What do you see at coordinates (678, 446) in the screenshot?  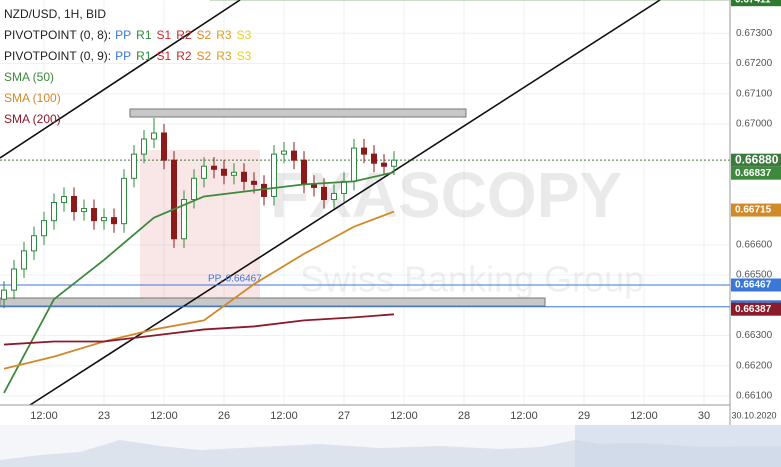 I see `navigator-window` at bounding box center [678, 446].